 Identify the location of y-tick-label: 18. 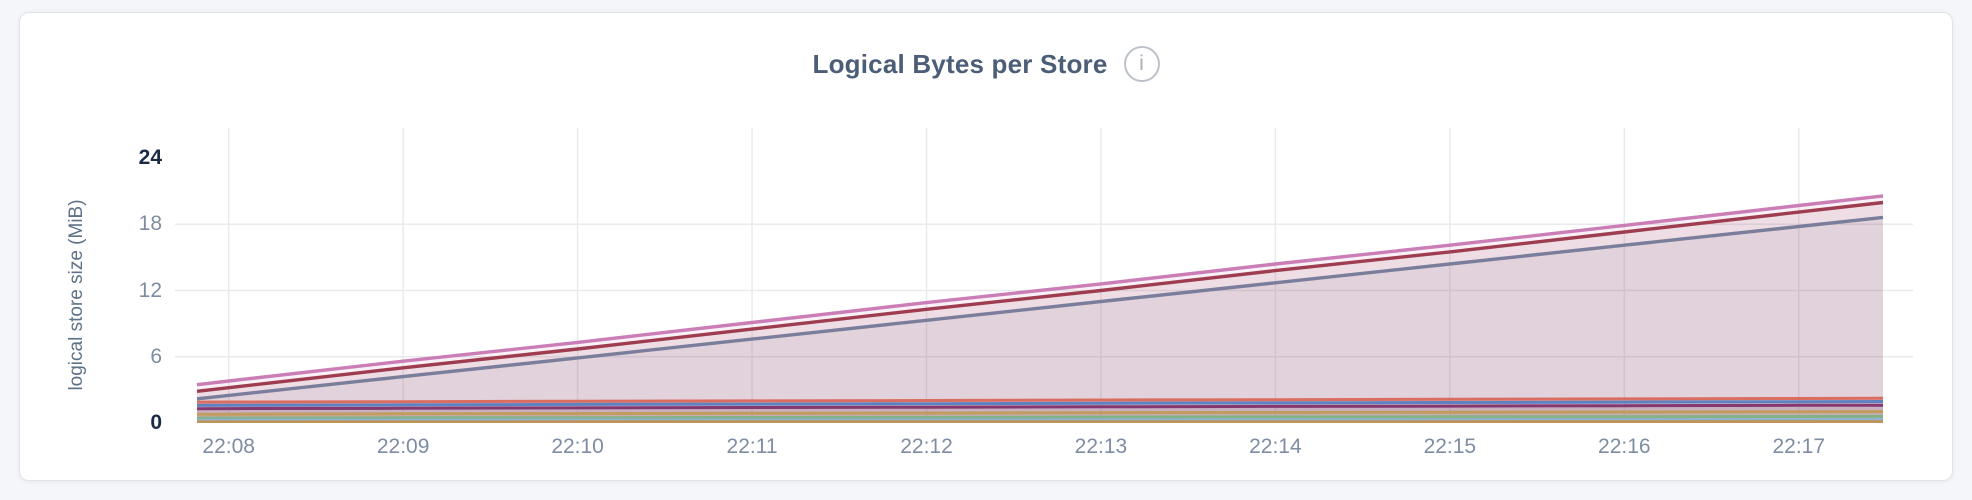
(150, 224).